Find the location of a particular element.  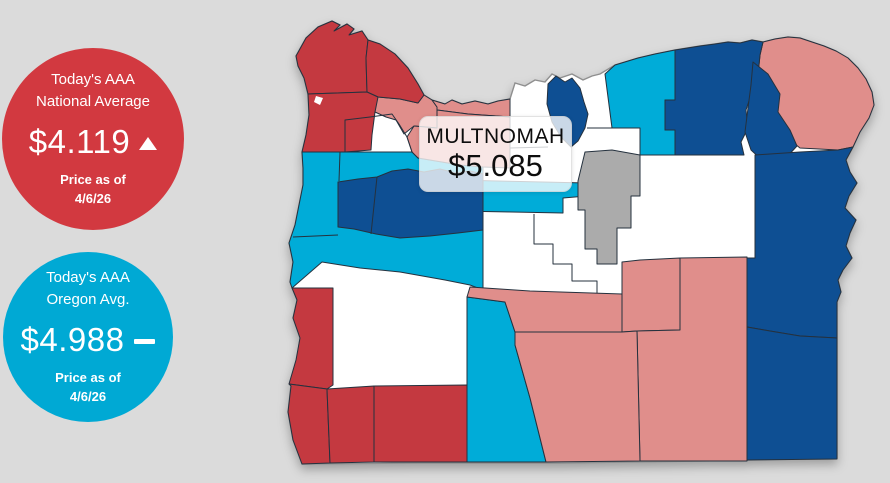

county-border-marion-linn is located at coordinates (374, 205).